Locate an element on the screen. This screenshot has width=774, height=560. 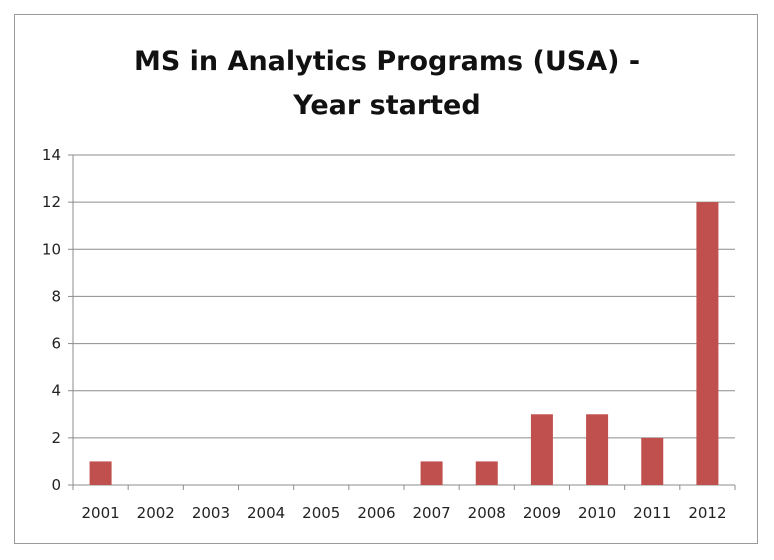
y-tick-label: 10 is located at coordinates (51, 249).